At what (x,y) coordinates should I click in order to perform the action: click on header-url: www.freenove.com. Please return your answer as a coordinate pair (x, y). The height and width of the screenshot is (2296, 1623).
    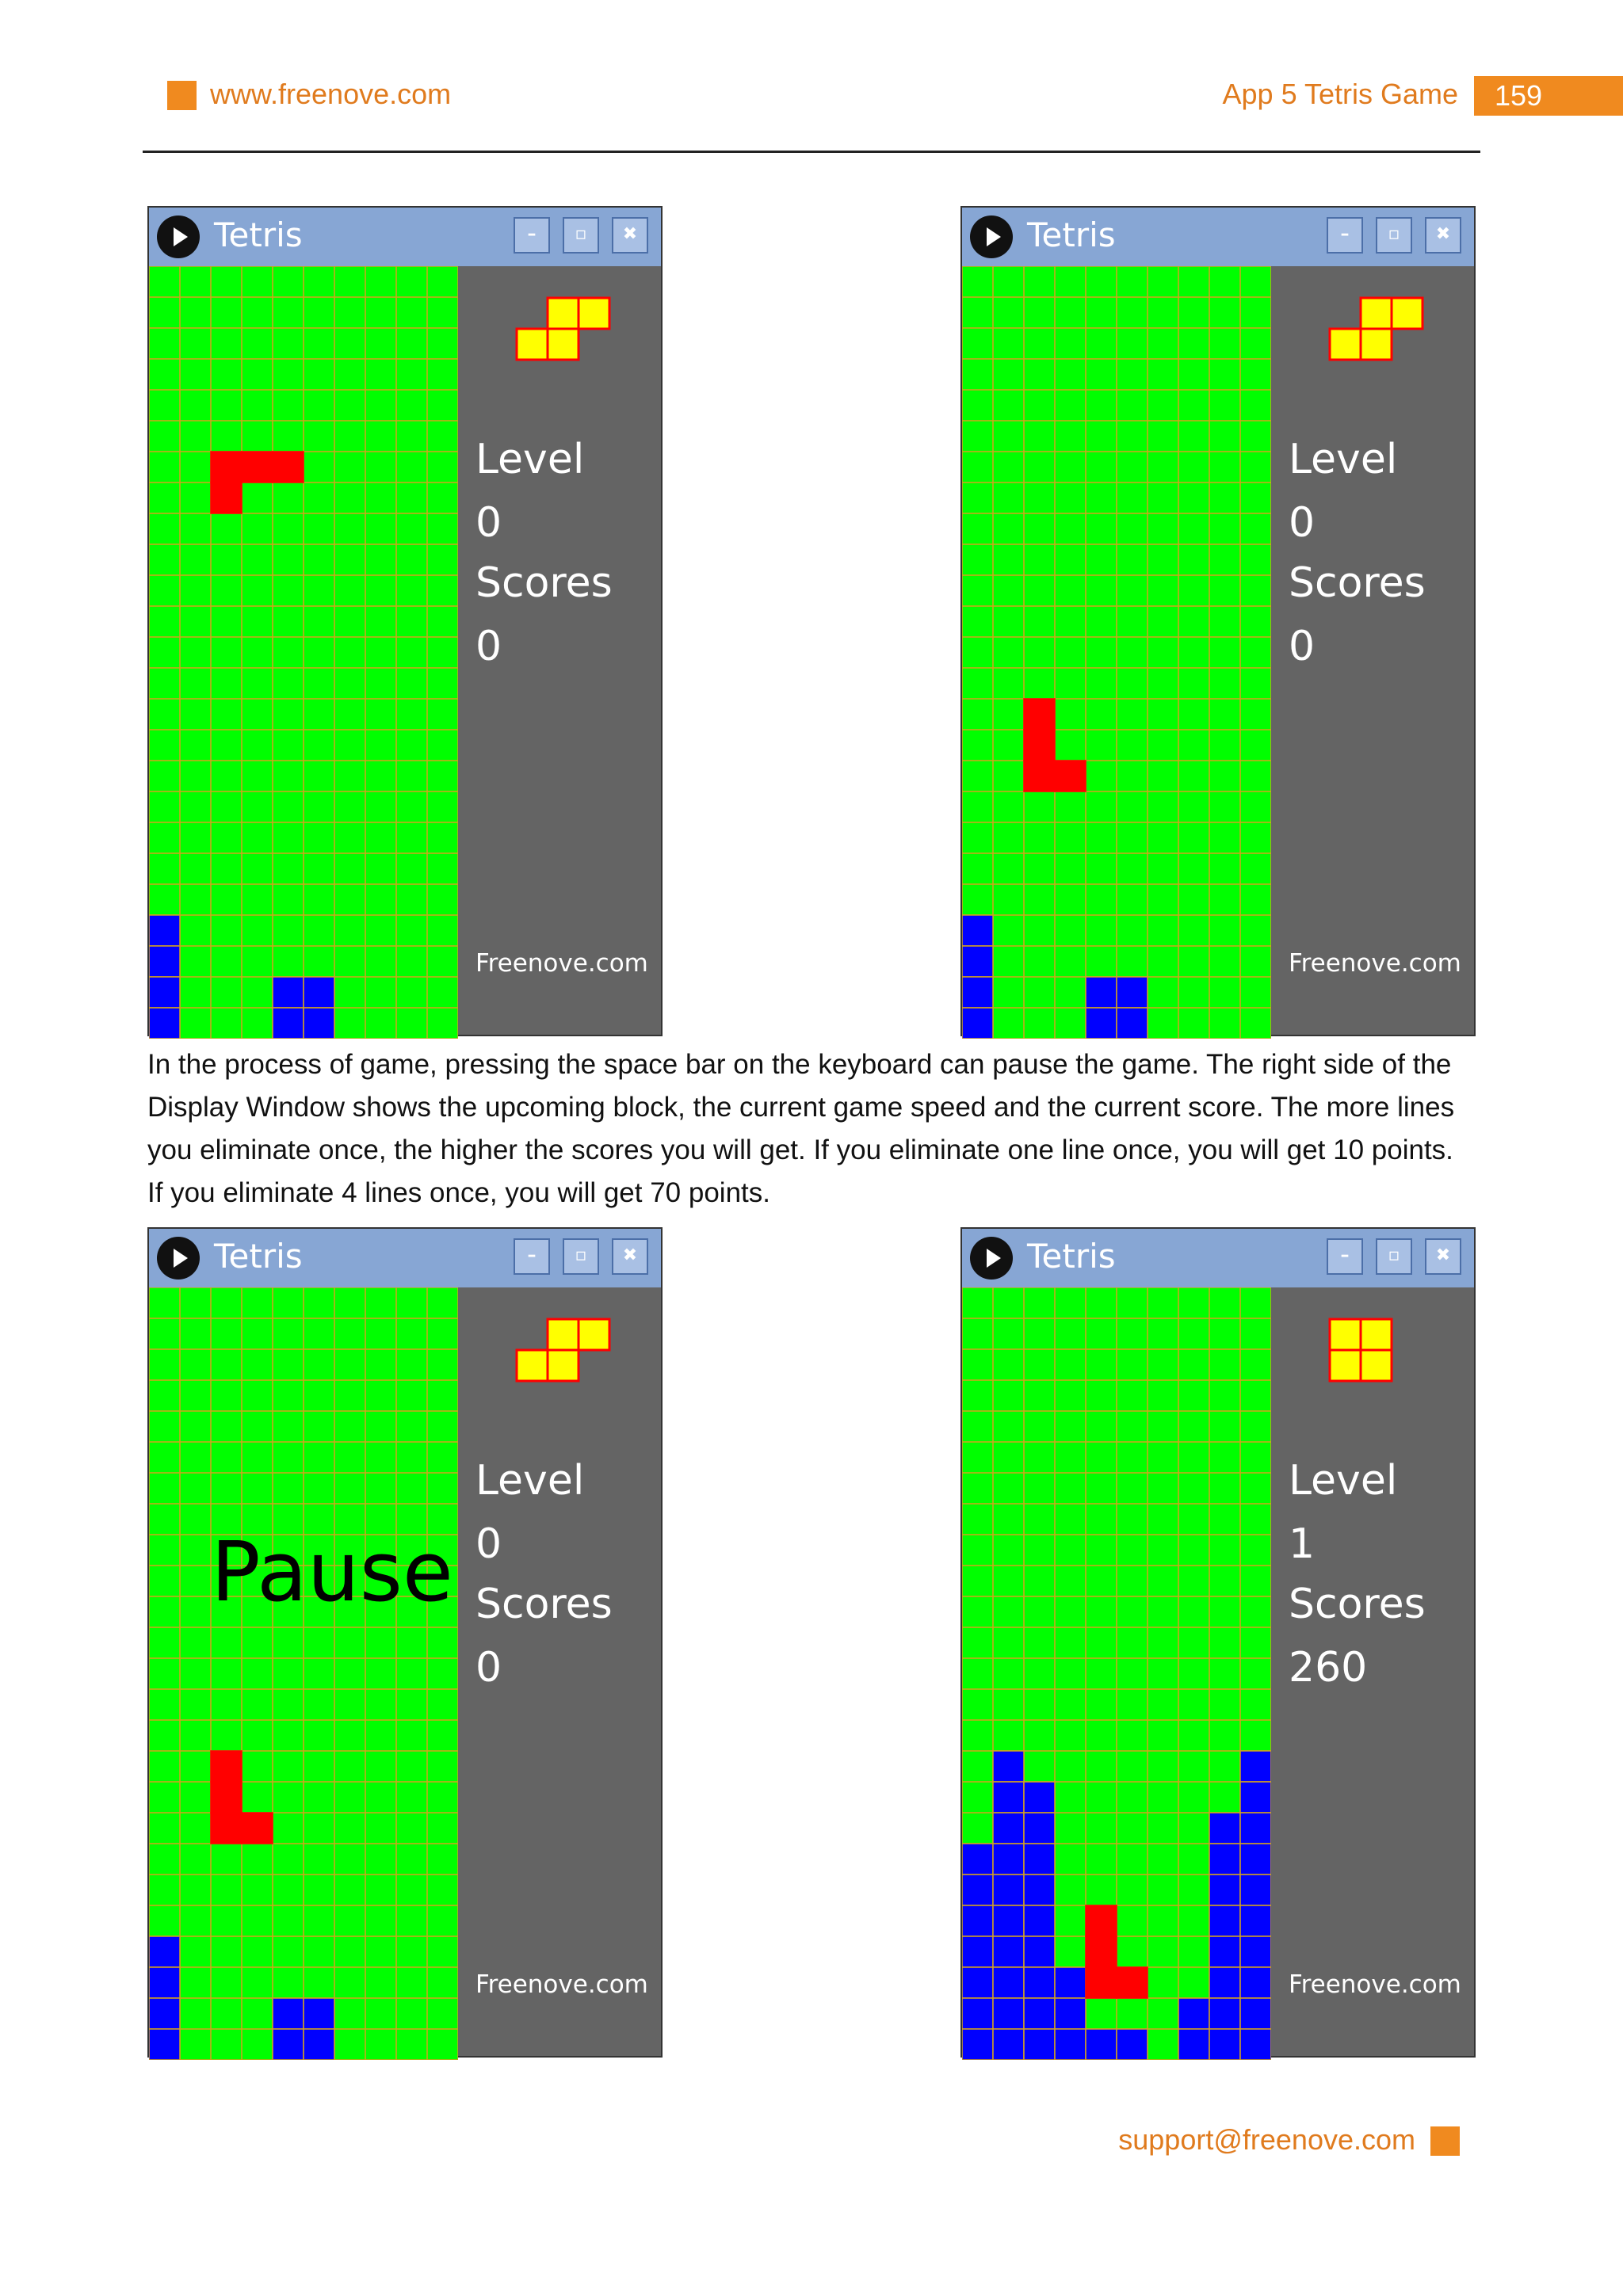
    Looking at the image, I should click on (331, 94).